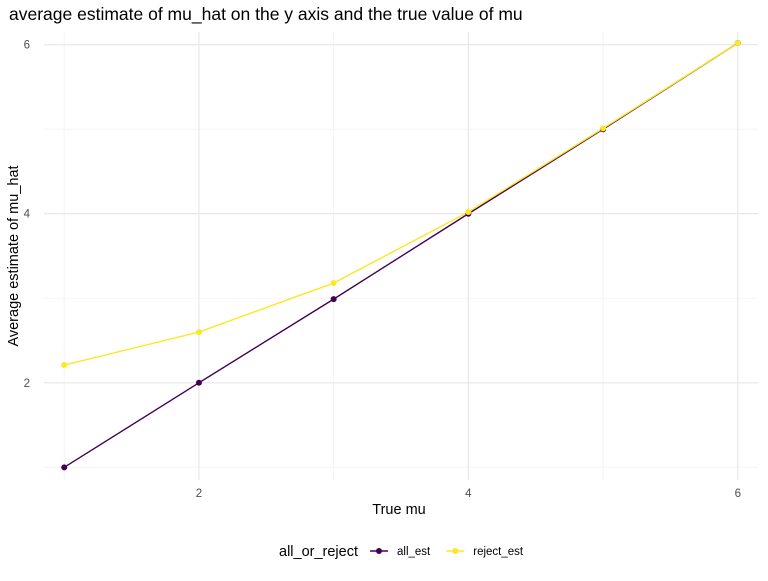 This screenshot has width=768, height=581. Describe the element at coordinates (447, 552) in the screenshot. I see `legend-items: all_est reject_est` at that location.